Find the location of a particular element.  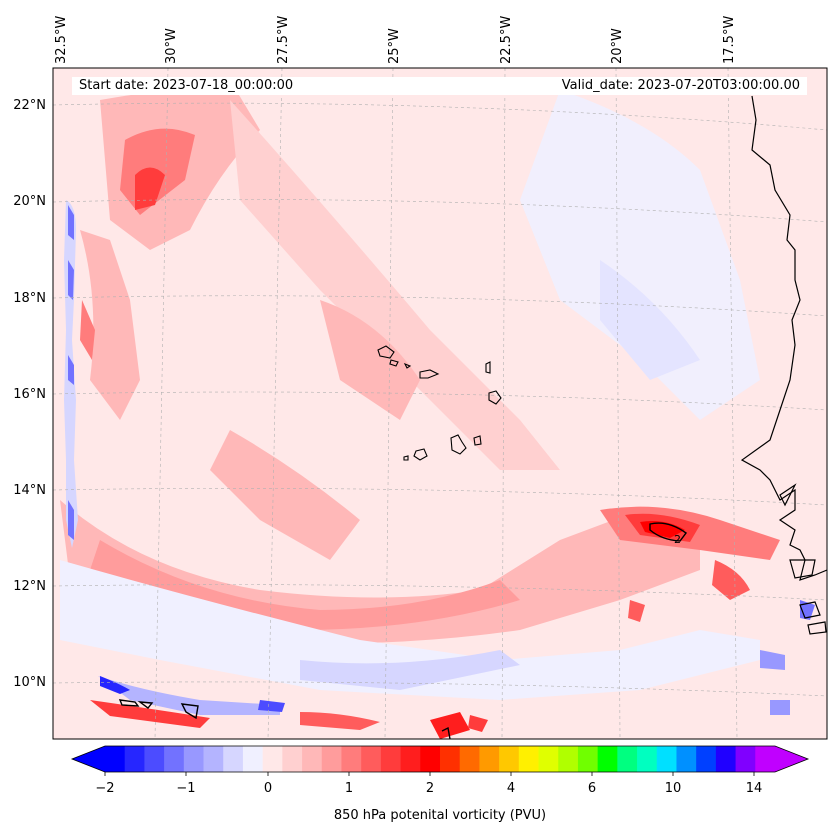

colorbar-tick-label: −1 is located at coordinates (186, 788).